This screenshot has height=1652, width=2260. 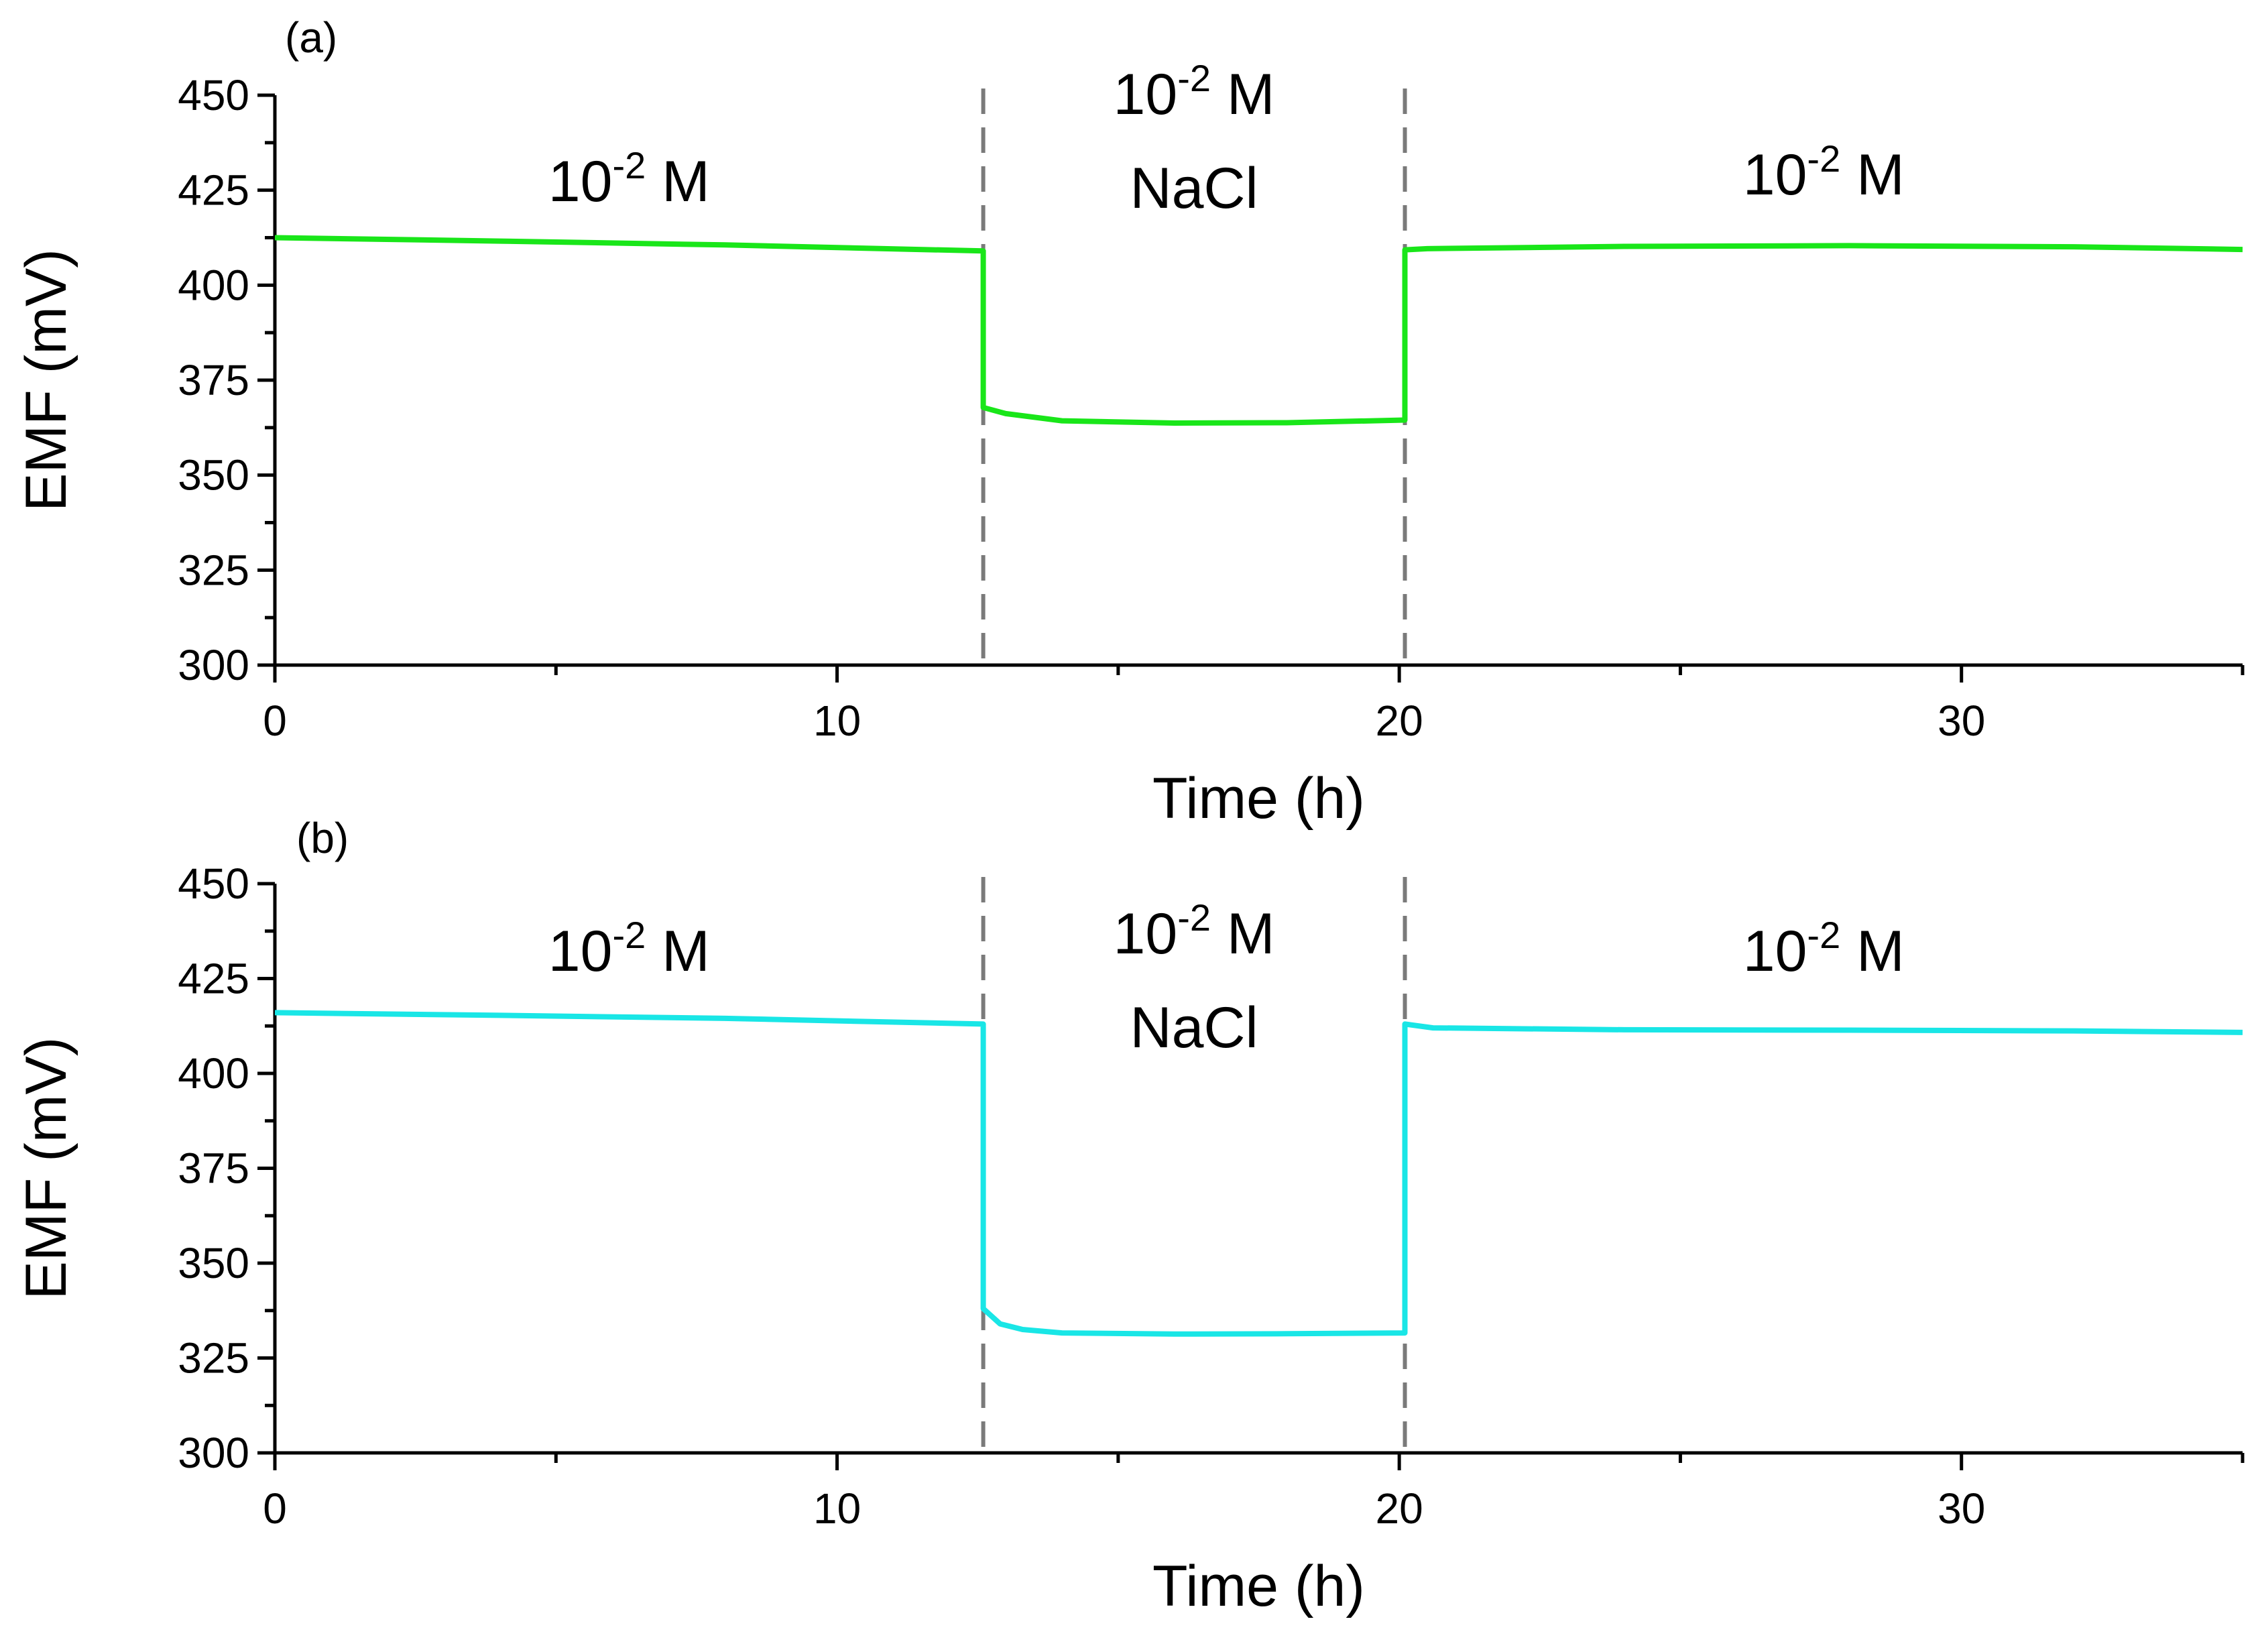 What do you see at coordinates (311, 37) in the screenshot?
I see `panel-label: (a)` at bounding box center [311, 37].